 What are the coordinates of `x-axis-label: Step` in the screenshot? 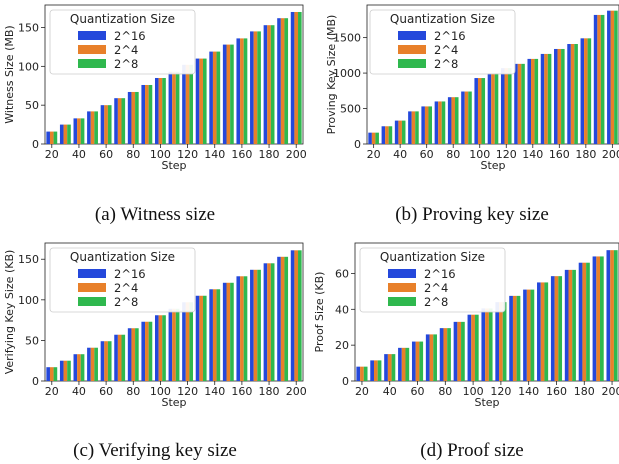 It's located at (486, 402).